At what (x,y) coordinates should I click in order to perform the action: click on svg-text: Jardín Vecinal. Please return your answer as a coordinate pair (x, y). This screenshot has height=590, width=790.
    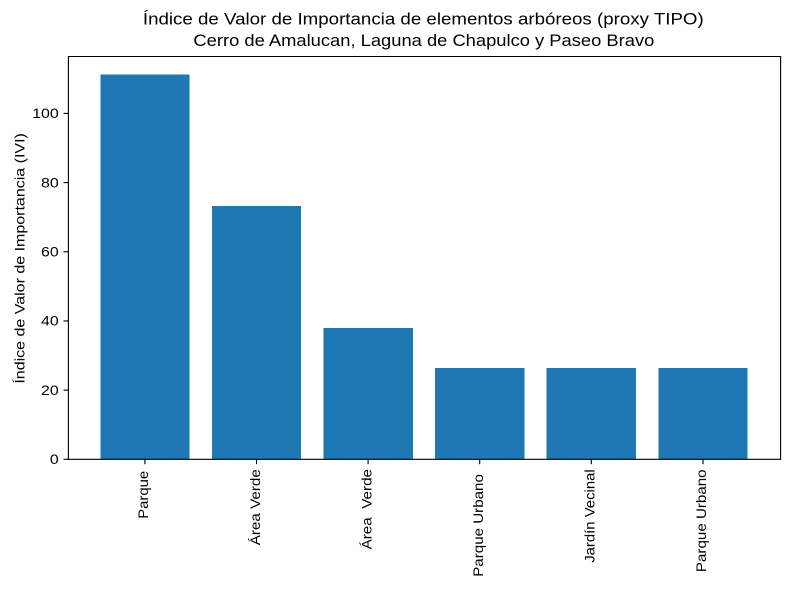
    Looking at the image, I should click on (590, 516).